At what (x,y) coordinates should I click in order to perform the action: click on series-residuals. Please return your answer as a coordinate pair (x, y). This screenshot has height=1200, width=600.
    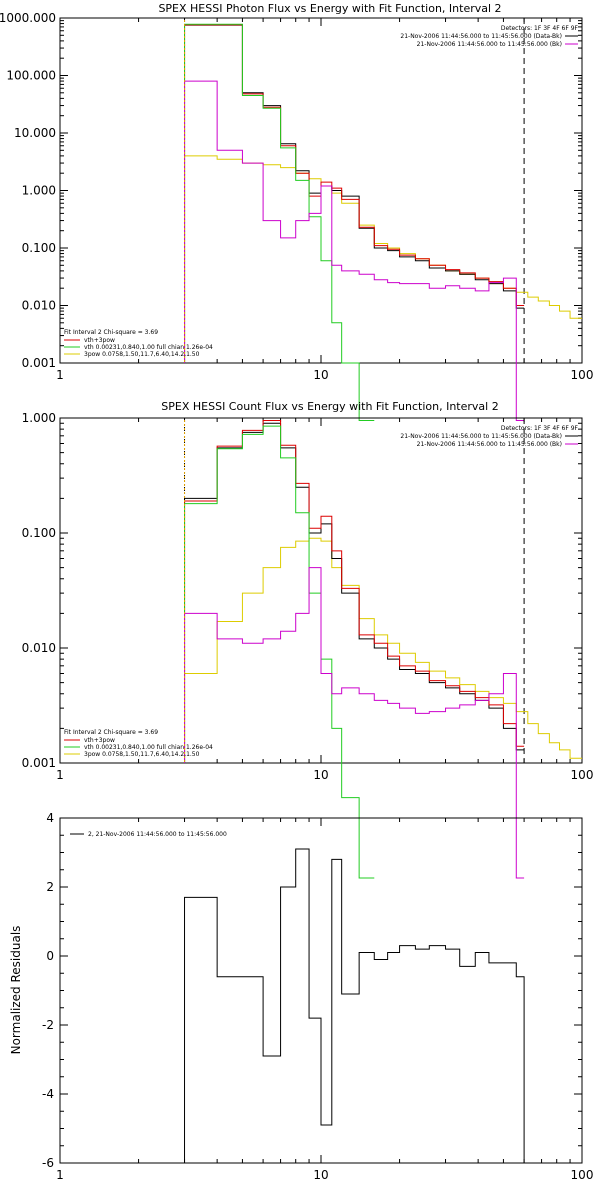
    Looking at the image, I should click on (354, 1005).